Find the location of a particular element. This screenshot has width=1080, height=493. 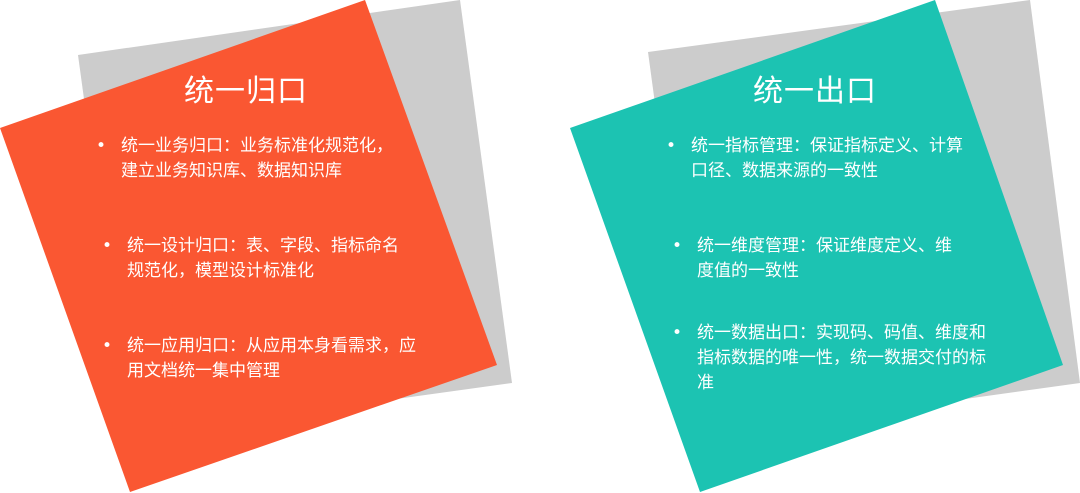

left-bullet-2: 统一设计归口：表、字段、指标命名规范化，模型设计标准化 is located at coordinates (257, 259).